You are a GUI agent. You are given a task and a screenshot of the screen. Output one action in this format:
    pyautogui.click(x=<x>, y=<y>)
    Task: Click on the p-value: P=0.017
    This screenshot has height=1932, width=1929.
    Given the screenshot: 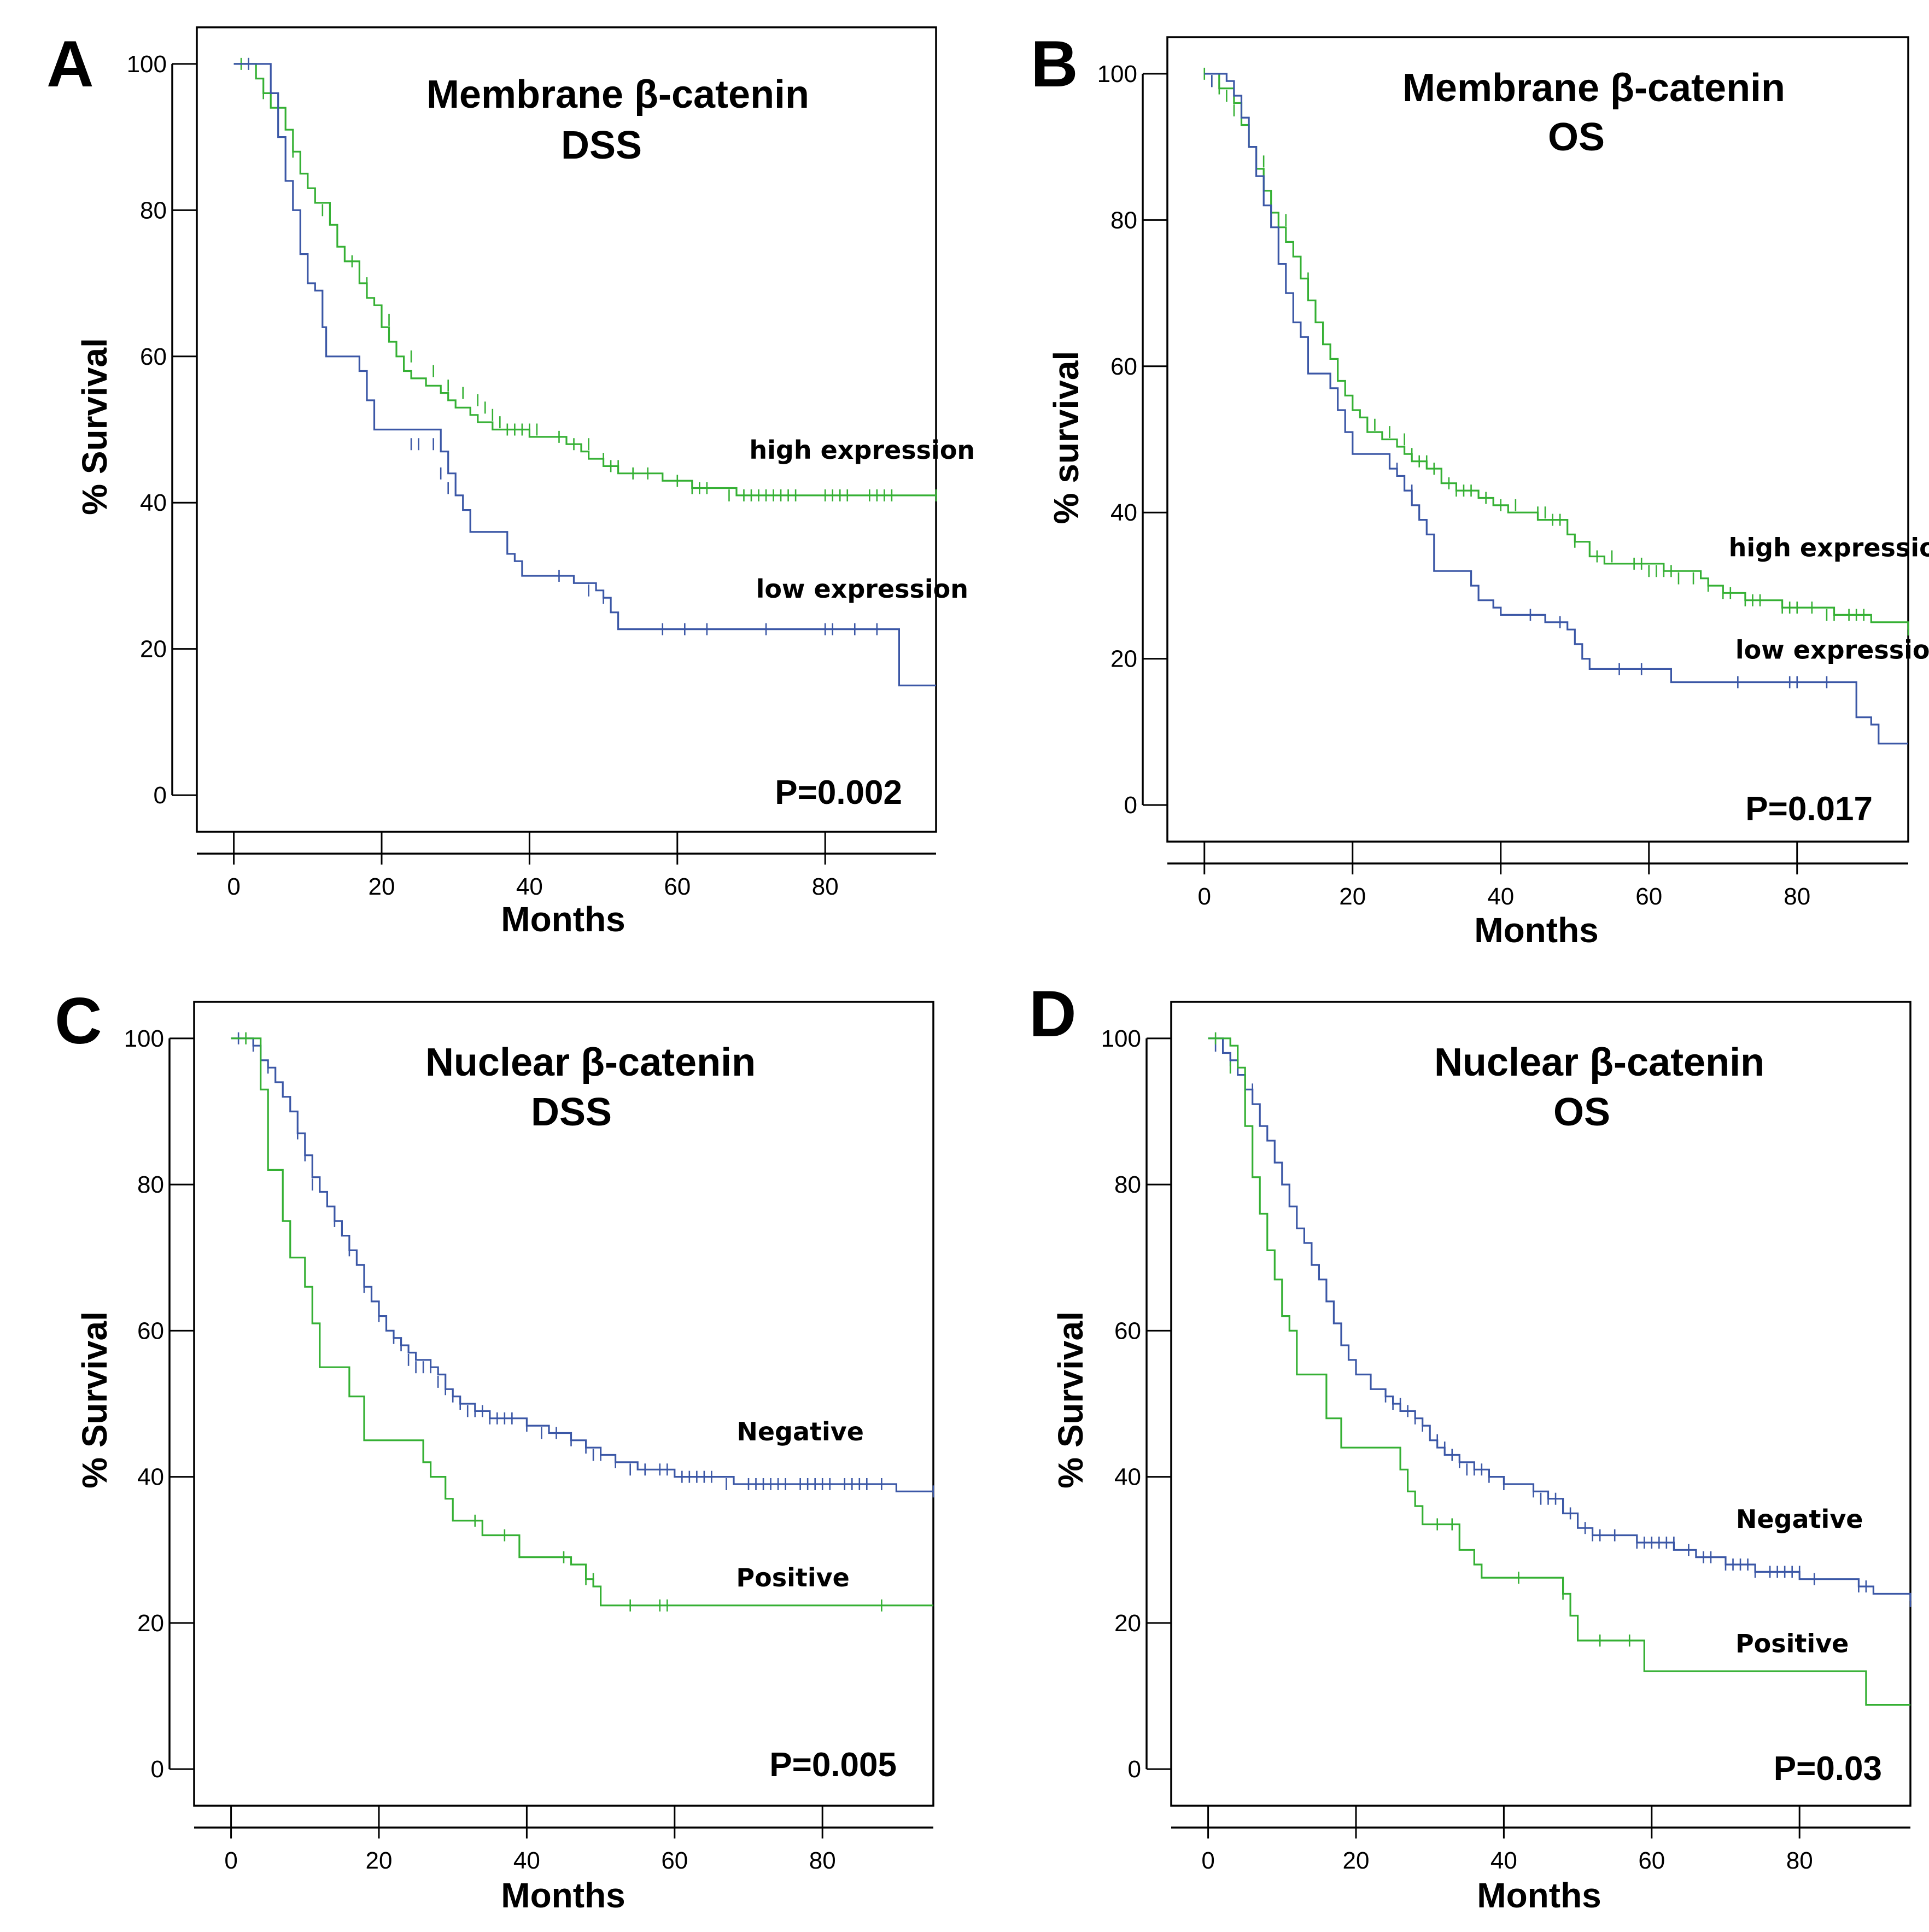 What is the action you would take?
    pyautogui.click(x=1809, y=809)
    